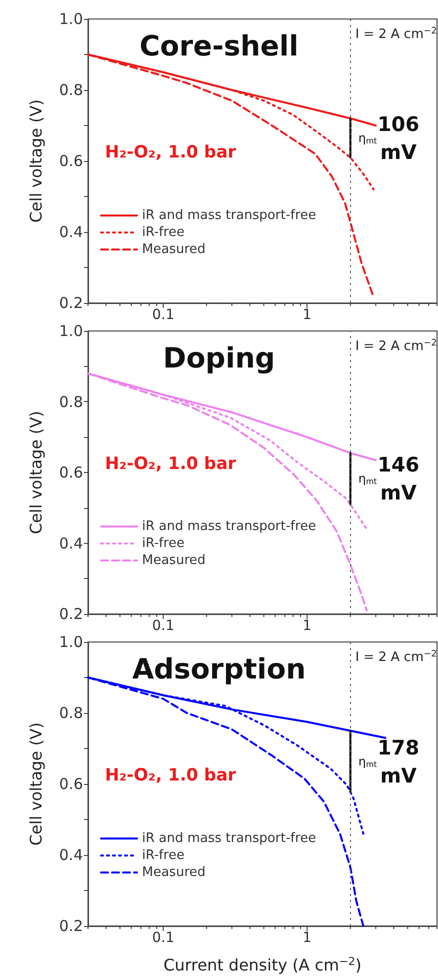 The height and width of the screenshot is (978, 438). Describe the element at coordinates (399, 478) in the screenshot. I see `annotation: 146 mV` at that location.